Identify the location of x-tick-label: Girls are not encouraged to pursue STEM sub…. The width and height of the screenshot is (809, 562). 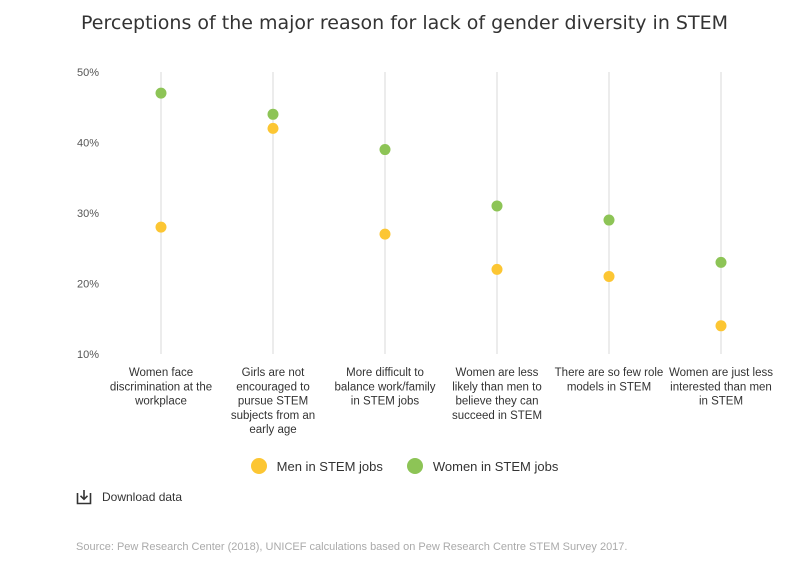
(273, 401).